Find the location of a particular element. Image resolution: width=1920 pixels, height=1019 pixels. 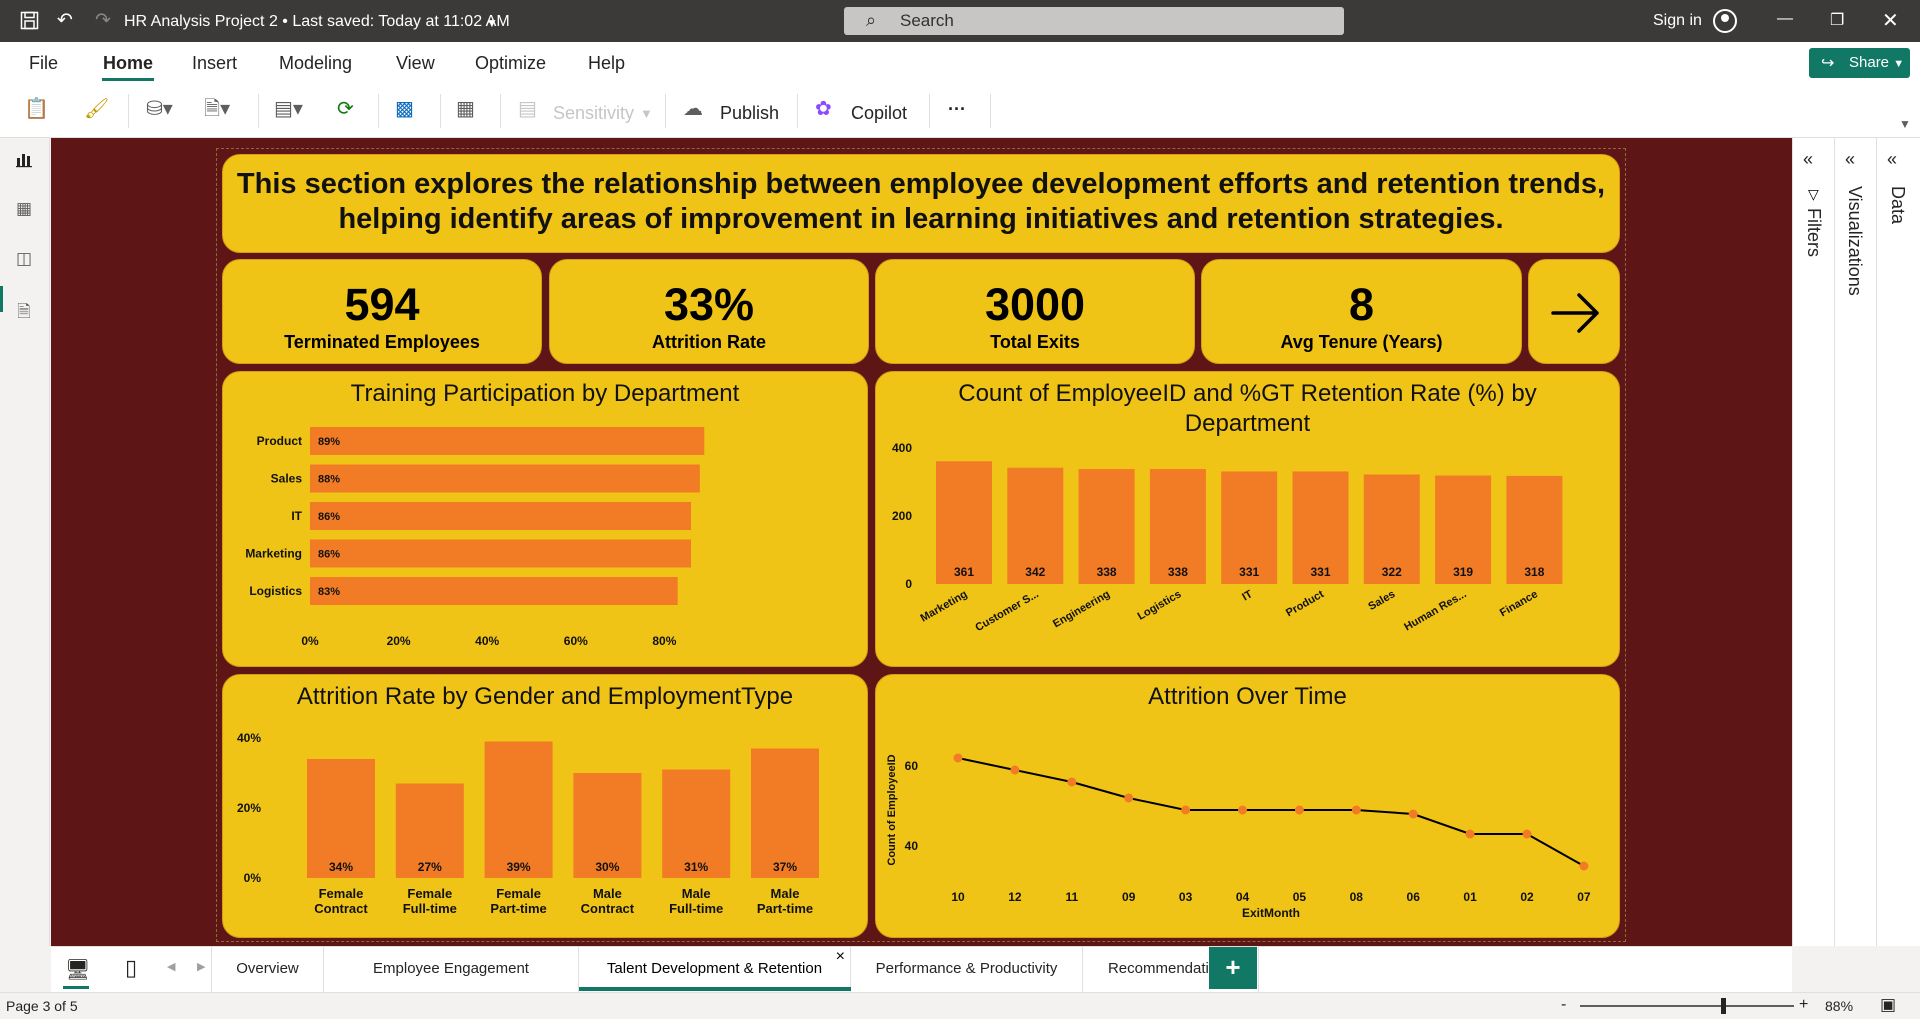

expand-visualizations-icon: « is located at coordinates (1850, 159).